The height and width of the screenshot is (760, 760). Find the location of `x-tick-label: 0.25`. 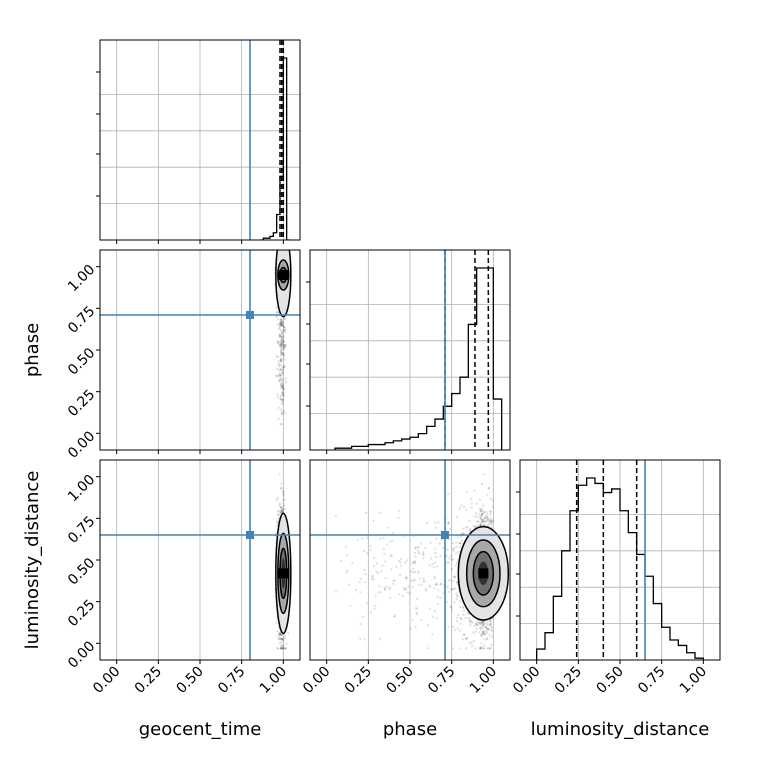

x-tick-label: 0.25 is located at coordinates (148, 680).